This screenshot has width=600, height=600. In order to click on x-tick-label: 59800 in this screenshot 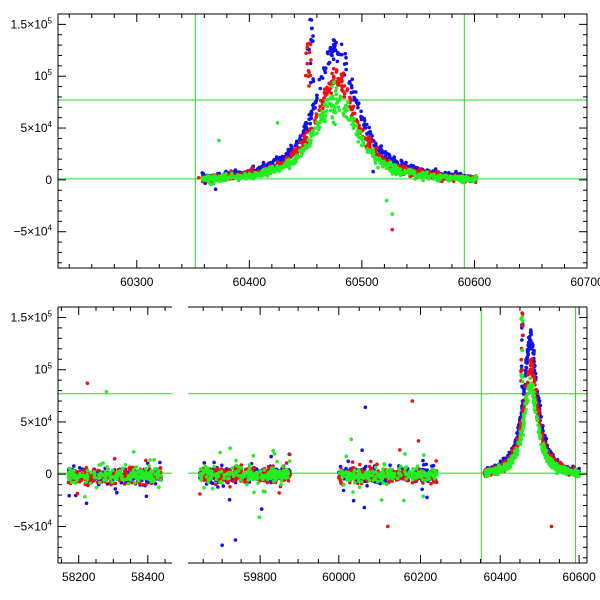, I will do `click(260, 577)`.